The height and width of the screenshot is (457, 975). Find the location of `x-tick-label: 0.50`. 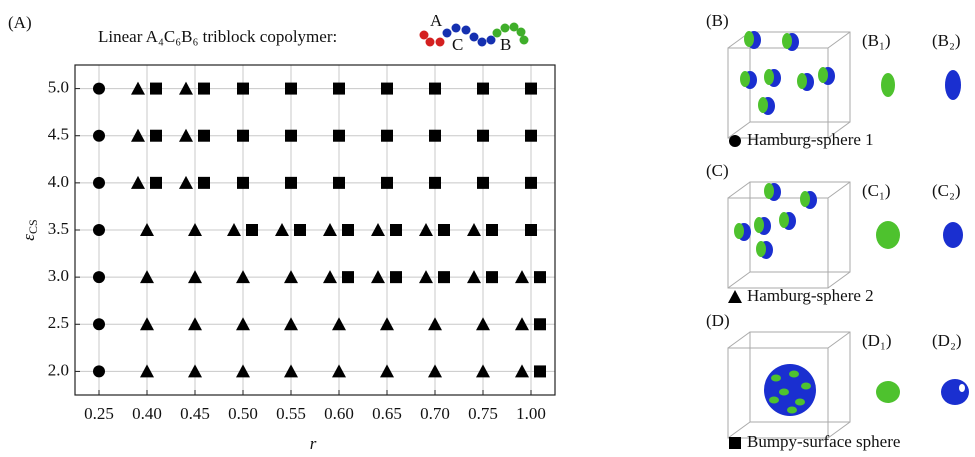

x-tick-label: 0.50 is located at coordinates (243, 413).